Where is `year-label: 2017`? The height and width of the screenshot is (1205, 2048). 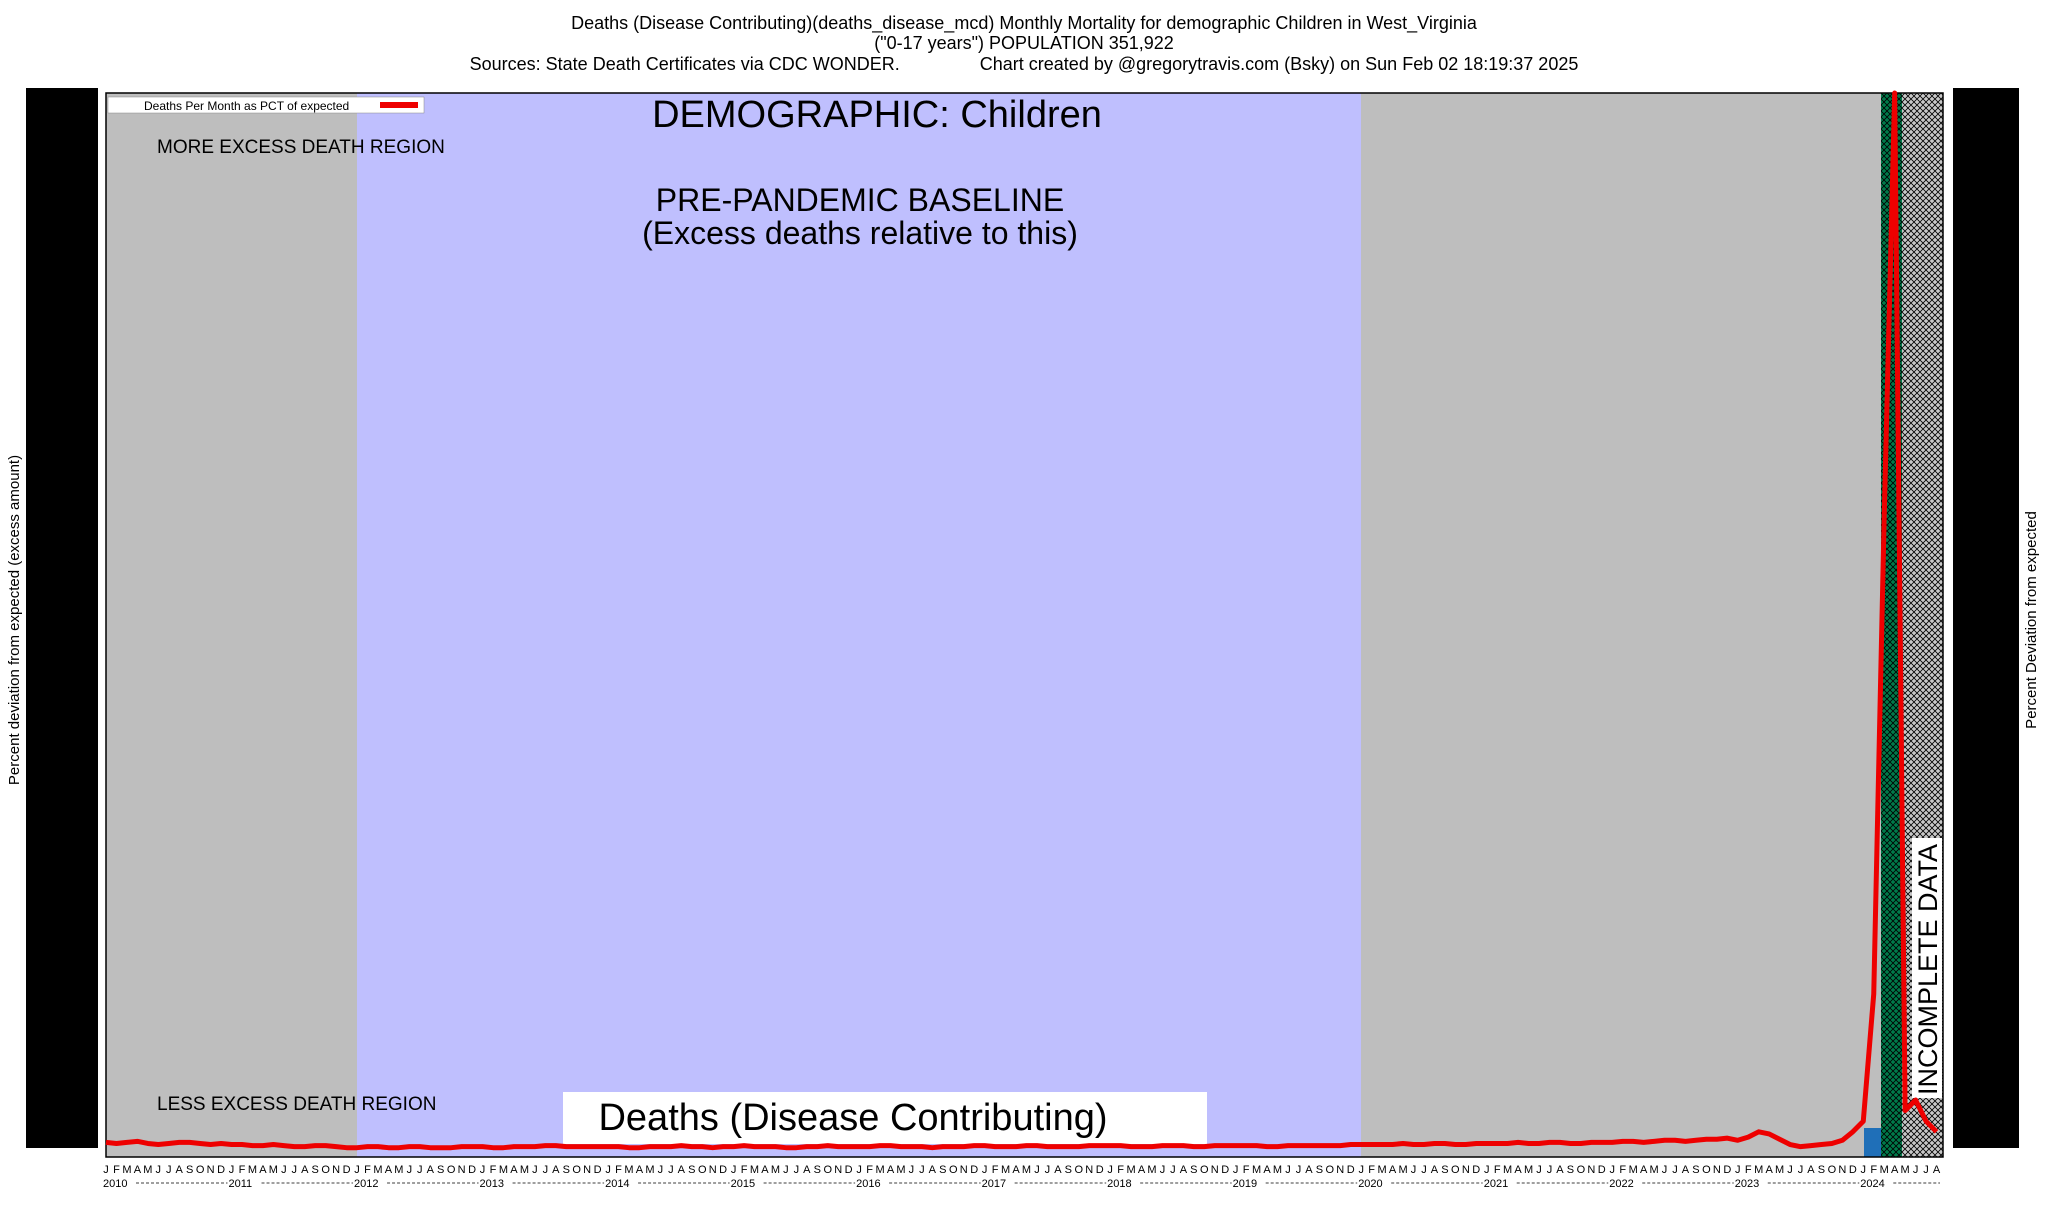 year-label: 2017 is located at coordinates (994, 1184).